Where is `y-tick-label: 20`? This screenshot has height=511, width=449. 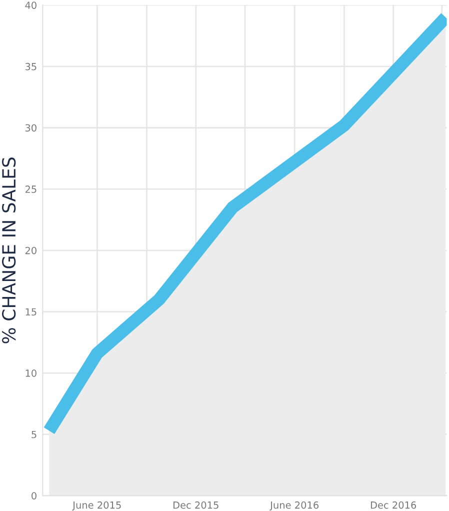
y-tick-label: 20 is located at coordinates (30, 250).